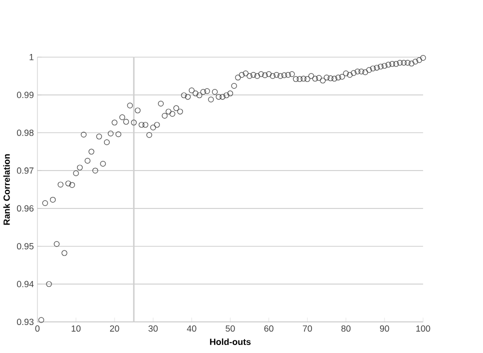 The height and width of the screenshot is (353, 483). I want to click on y-tick-label: 0.97, so click(25, 171).